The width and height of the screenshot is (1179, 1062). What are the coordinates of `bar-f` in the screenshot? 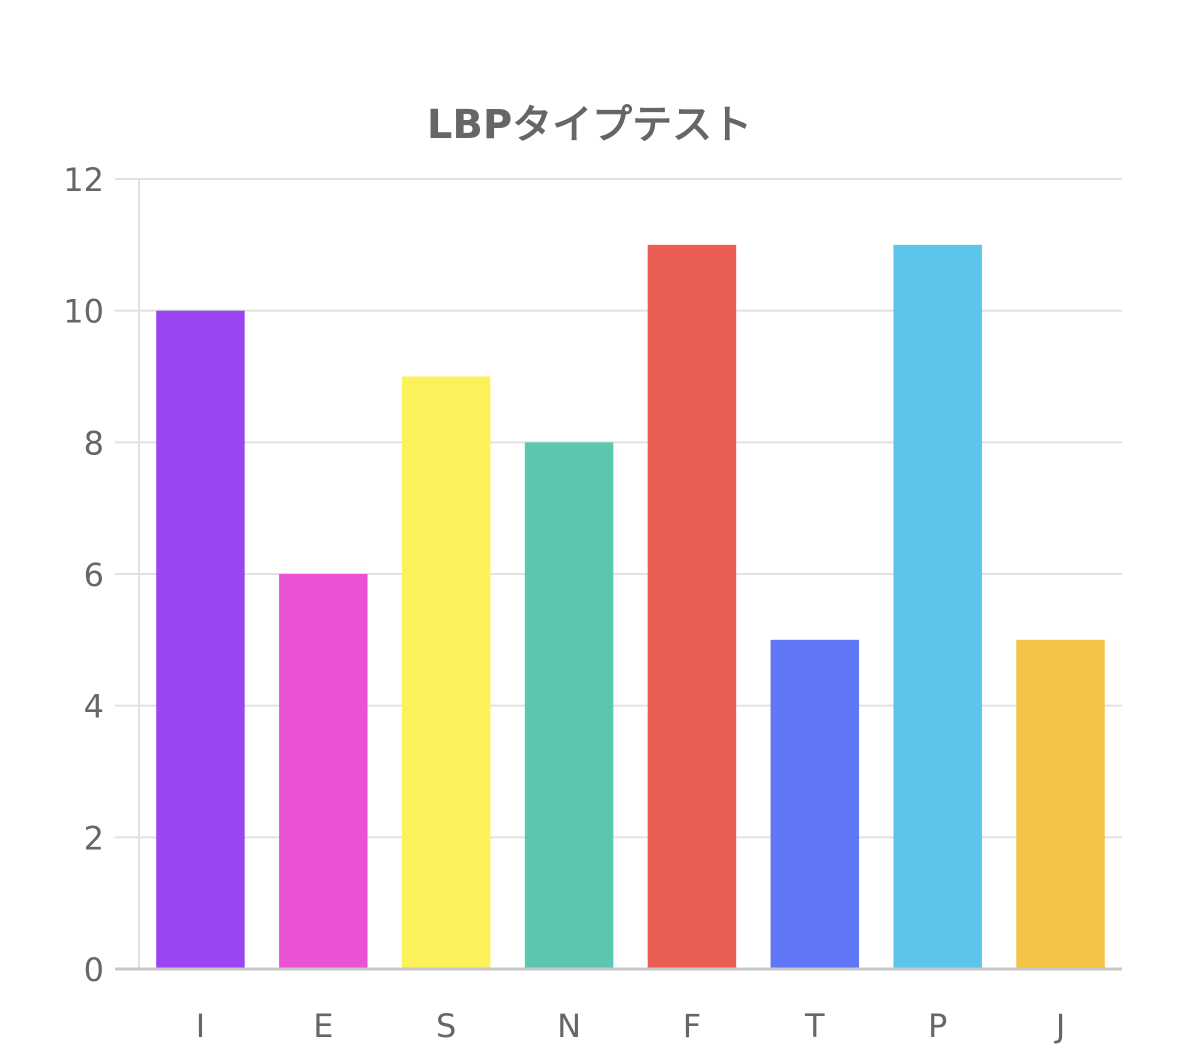 It's located at (692, 607).